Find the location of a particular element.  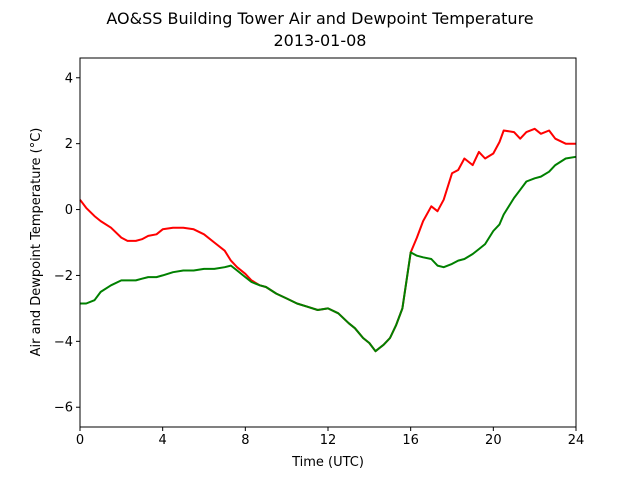

chart-subtitle: 2013-01-08 is located at coordinates (320, 40).